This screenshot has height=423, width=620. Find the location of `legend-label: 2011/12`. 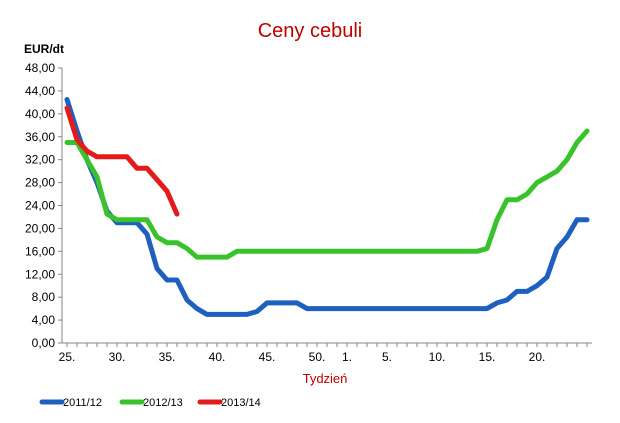

legend-label: 2011/12 is located at coordinates (82, 403).